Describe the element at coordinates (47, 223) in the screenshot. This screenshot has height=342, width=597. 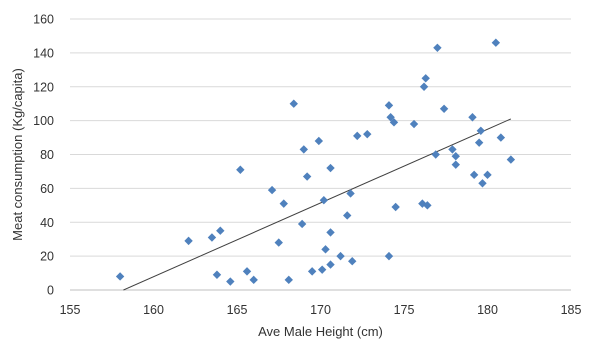
I see `y-tick-label: 40` at that location.